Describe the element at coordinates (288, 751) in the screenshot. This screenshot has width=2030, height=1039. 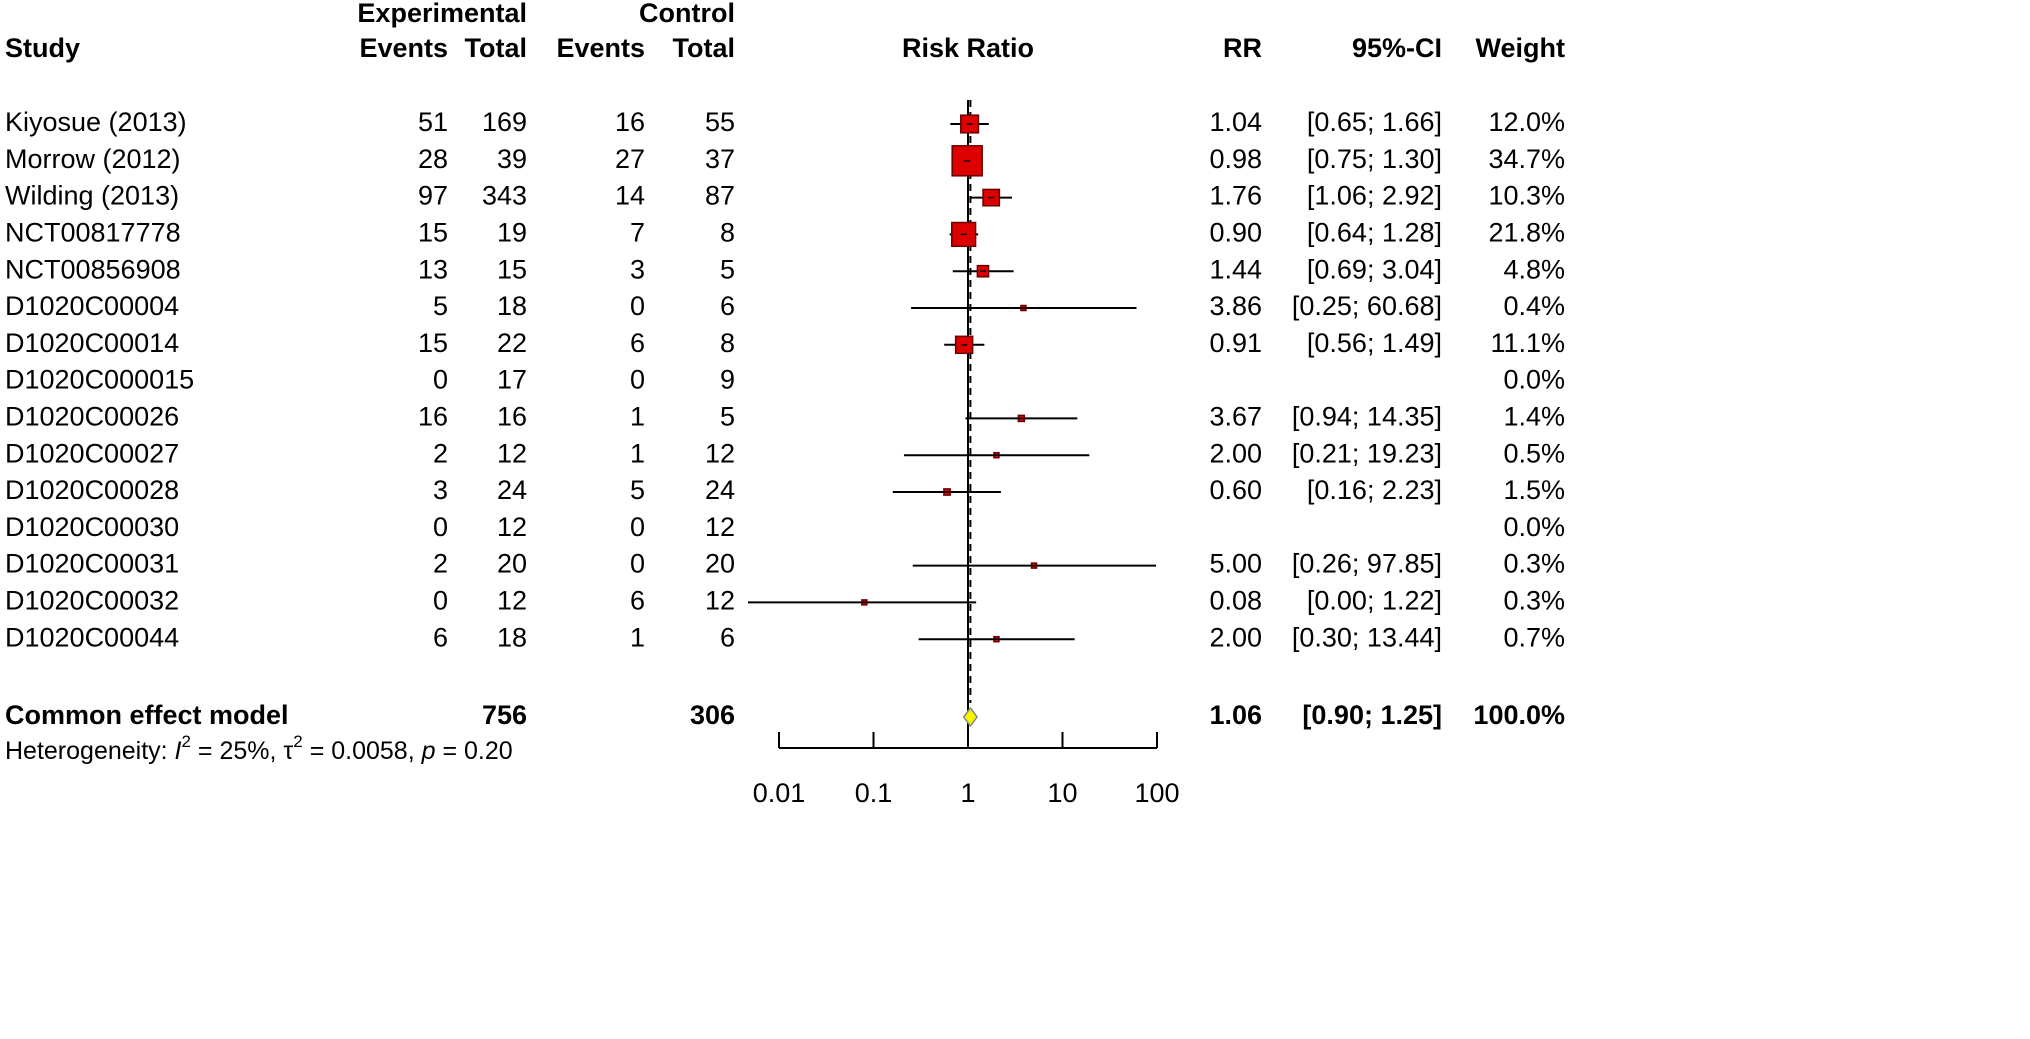
I see `heterogeneity-part: τ` at that location.